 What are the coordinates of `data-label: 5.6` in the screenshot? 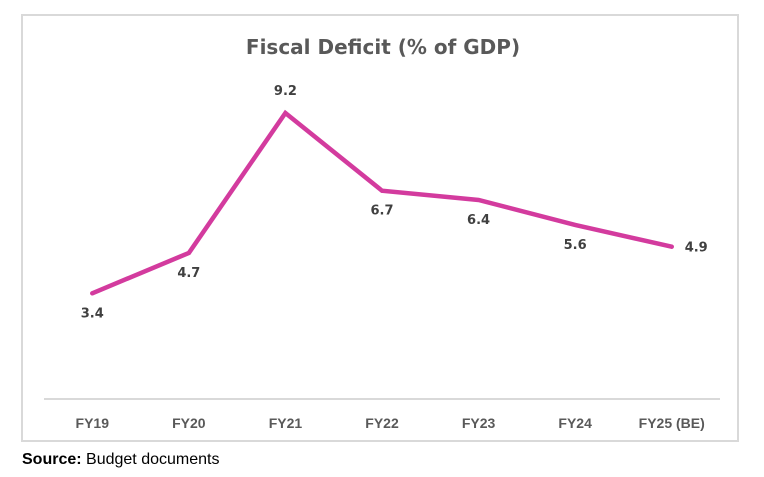 It's located at (575, 245).